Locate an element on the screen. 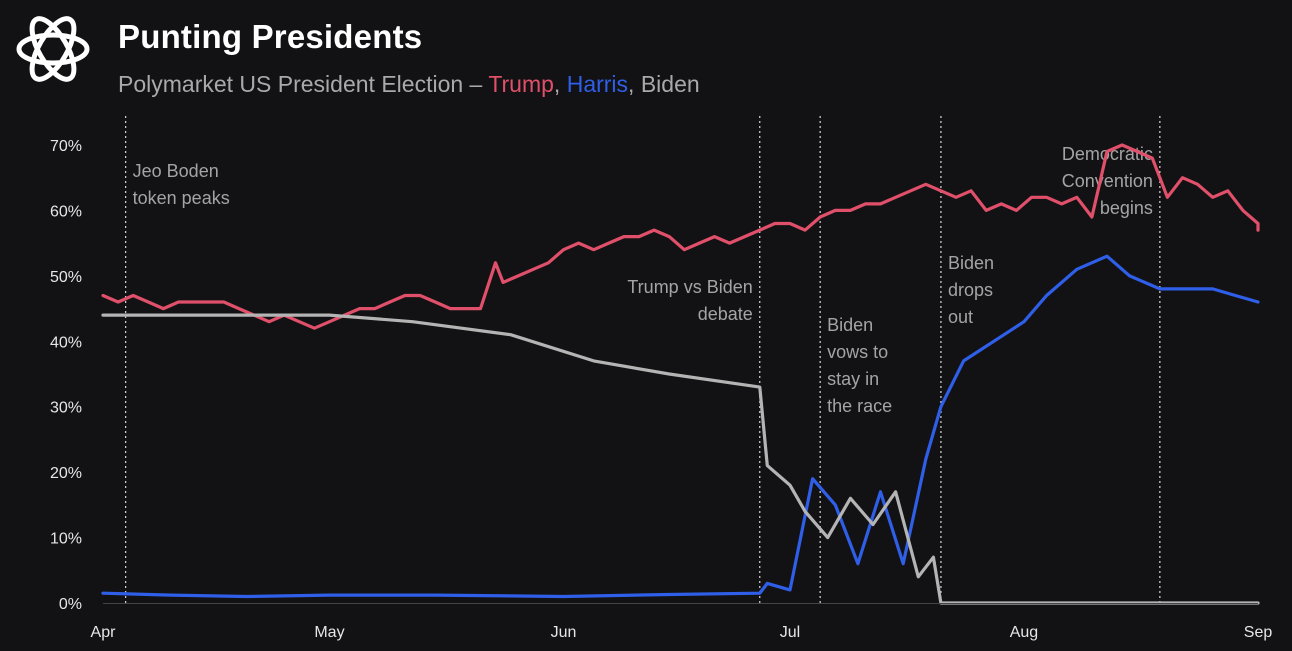 Image resolution: width=1292 pixels, height=651 pixels. x-tick-label: Jun is located at coordinates (564, 632).